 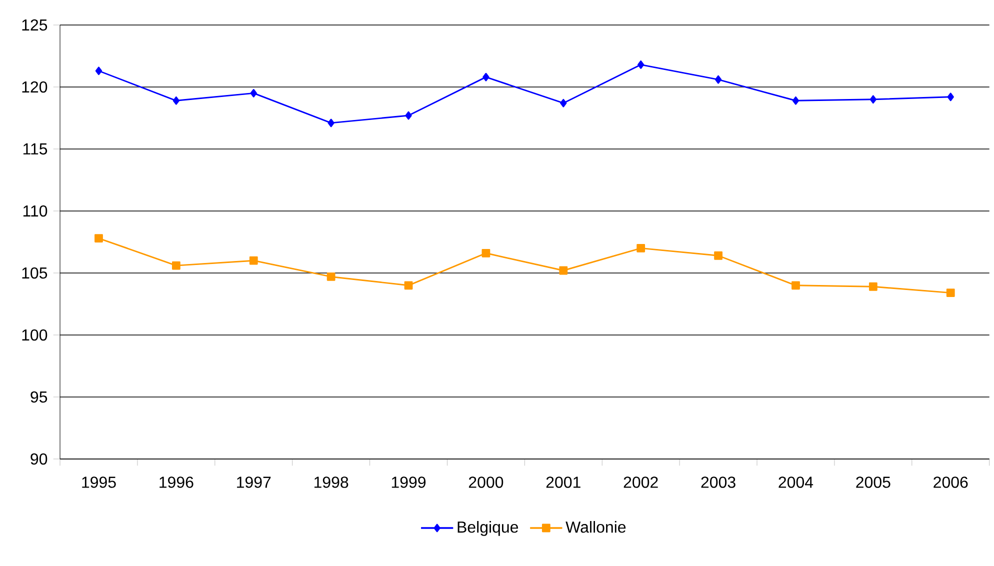 I want to click on y-tick-label: 110, so click(x=35, y=211).